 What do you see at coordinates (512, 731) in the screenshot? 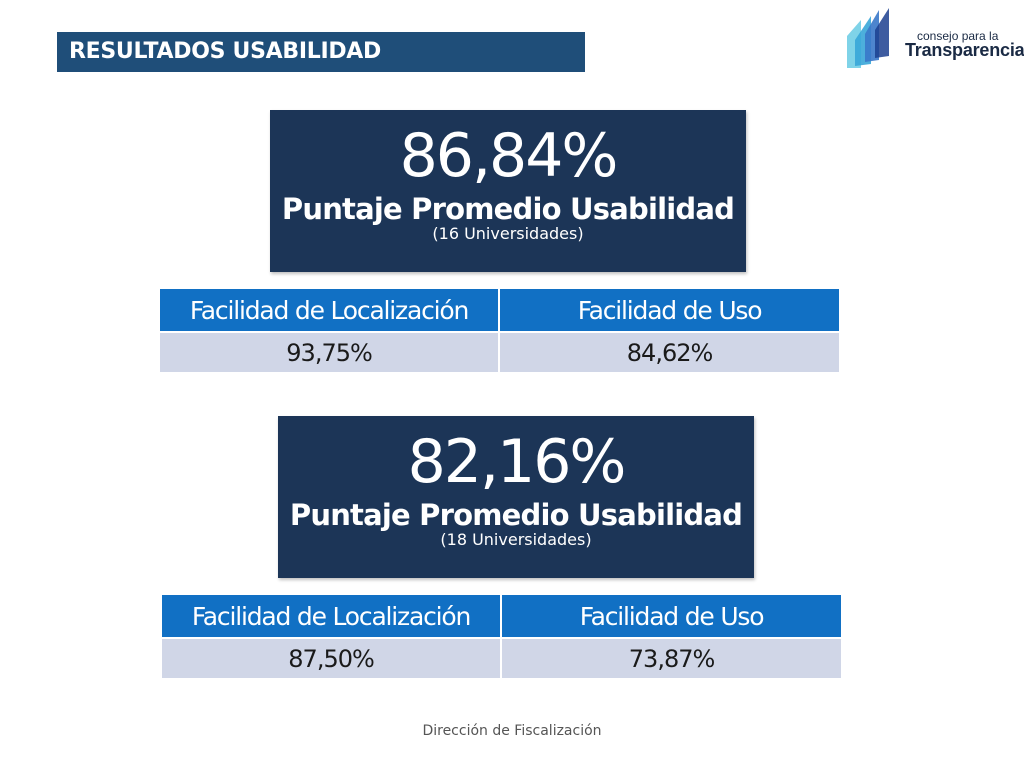
I see `footer-text: Dirección de Fiscalización` at bounding box center [512, 731].